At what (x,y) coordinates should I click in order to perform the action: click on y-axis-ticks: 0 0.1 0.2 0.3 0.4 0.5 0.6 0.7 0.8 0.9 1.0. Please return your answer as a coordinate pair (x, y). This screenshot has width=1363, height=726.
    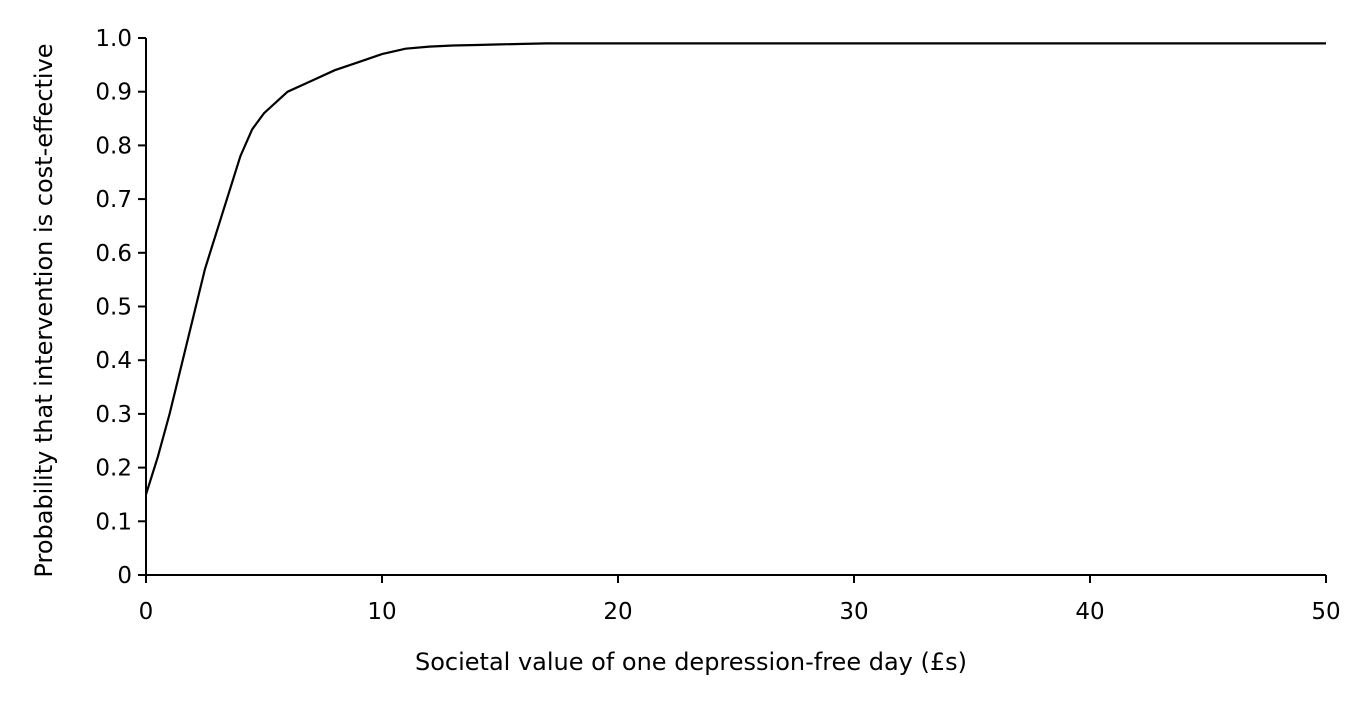
    Looking at the image, I should click on (120, 307).